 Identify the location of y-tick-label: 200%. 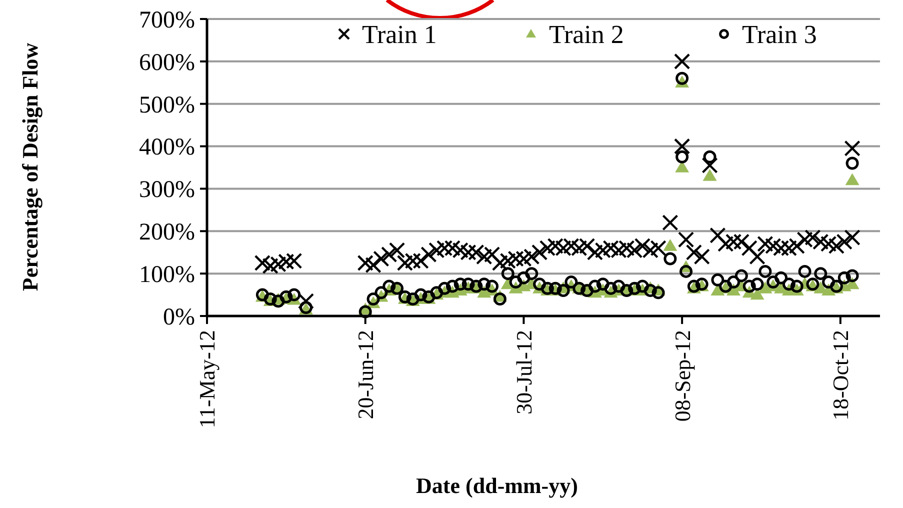
(167, 233).